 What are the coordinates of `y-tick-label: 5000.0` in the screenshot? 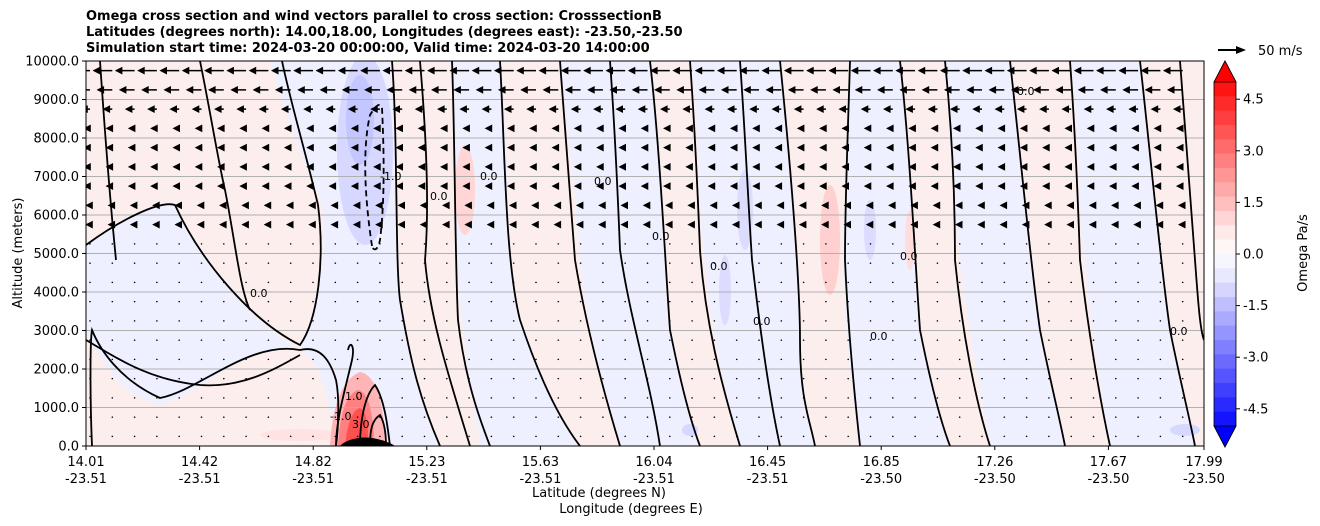 It's located at (57, 254).